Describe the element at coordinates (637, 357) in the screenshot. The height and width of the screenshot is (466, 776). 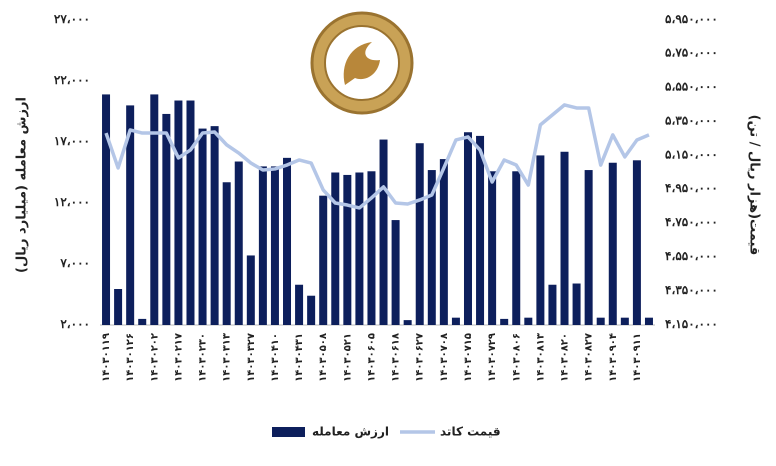
I see `x-tick-label: ۱۴۰۳۰۹۱۱` at that location.